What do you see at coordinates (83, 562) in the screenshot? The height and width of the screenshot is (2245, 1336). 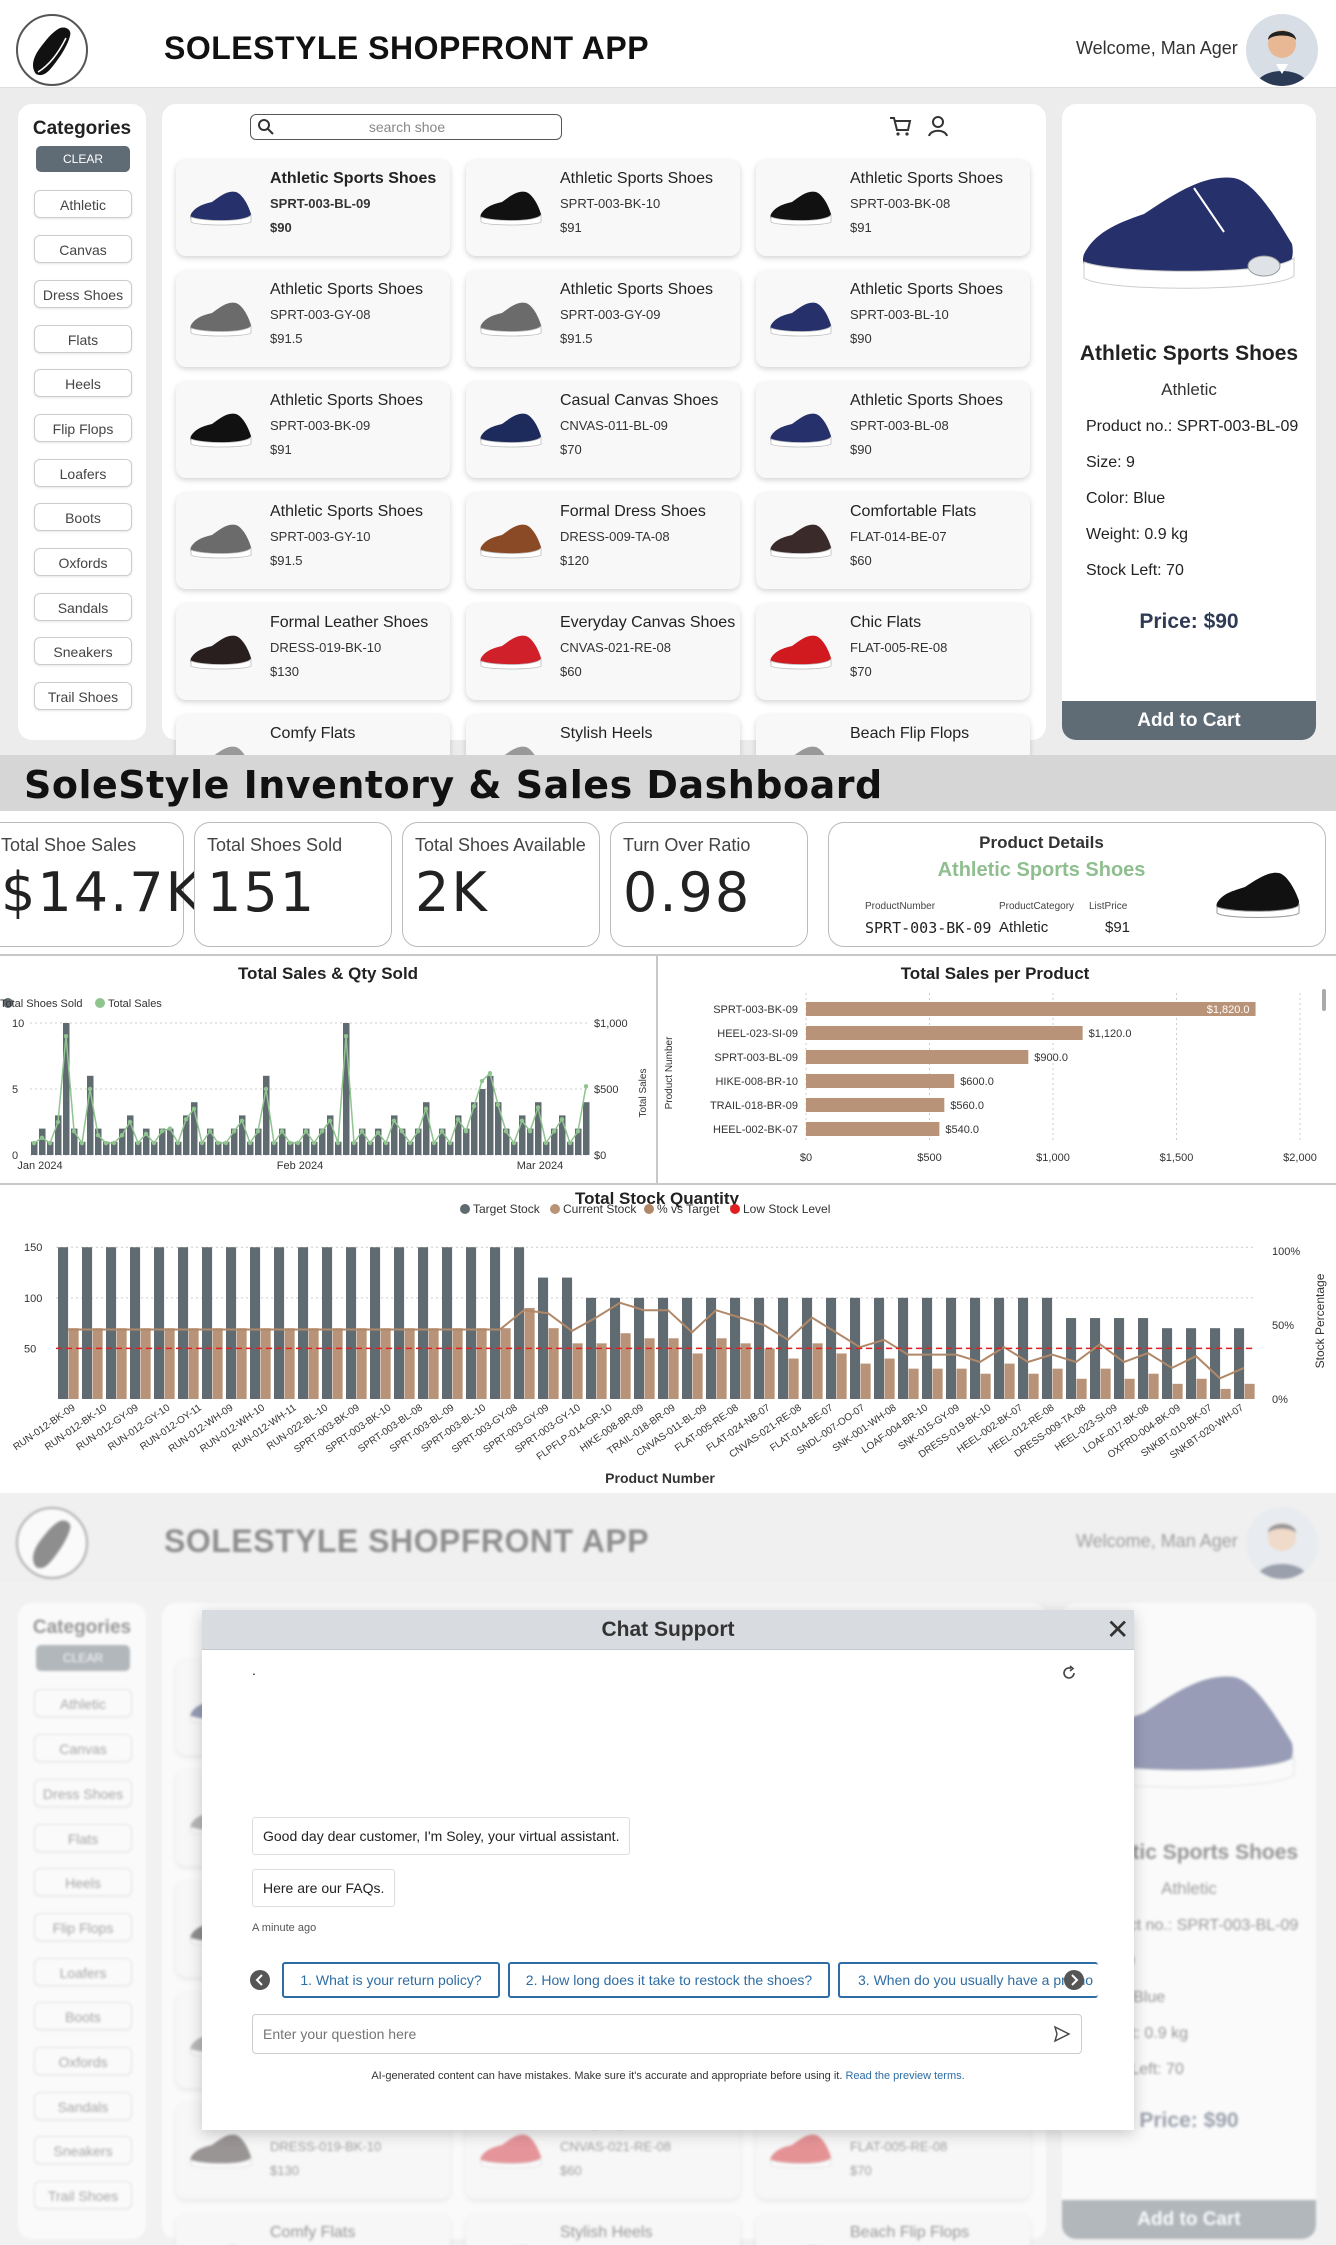 I see `category-oxfords: Oxfords` at bounding box center [83, 562].